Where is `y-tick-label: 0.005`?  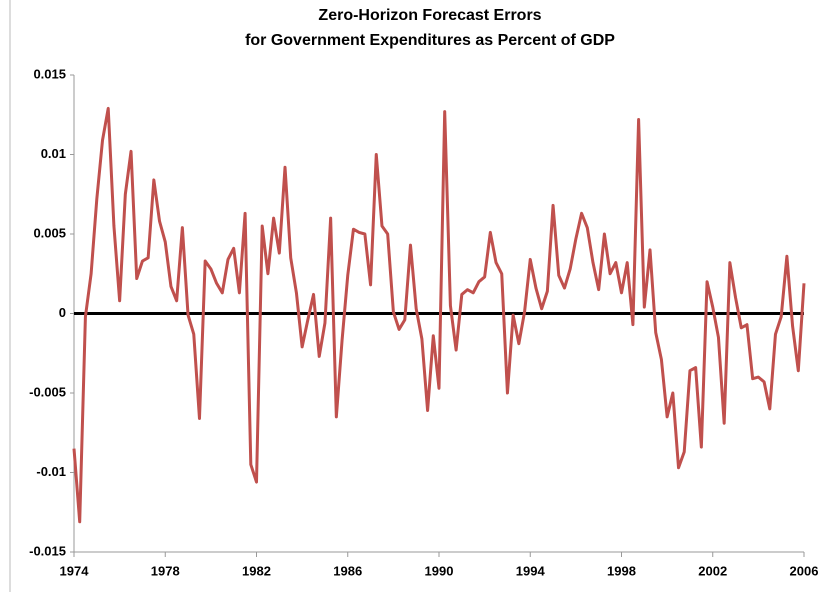
y-tick-label: 0.005 is located at coordinates (49, 232).